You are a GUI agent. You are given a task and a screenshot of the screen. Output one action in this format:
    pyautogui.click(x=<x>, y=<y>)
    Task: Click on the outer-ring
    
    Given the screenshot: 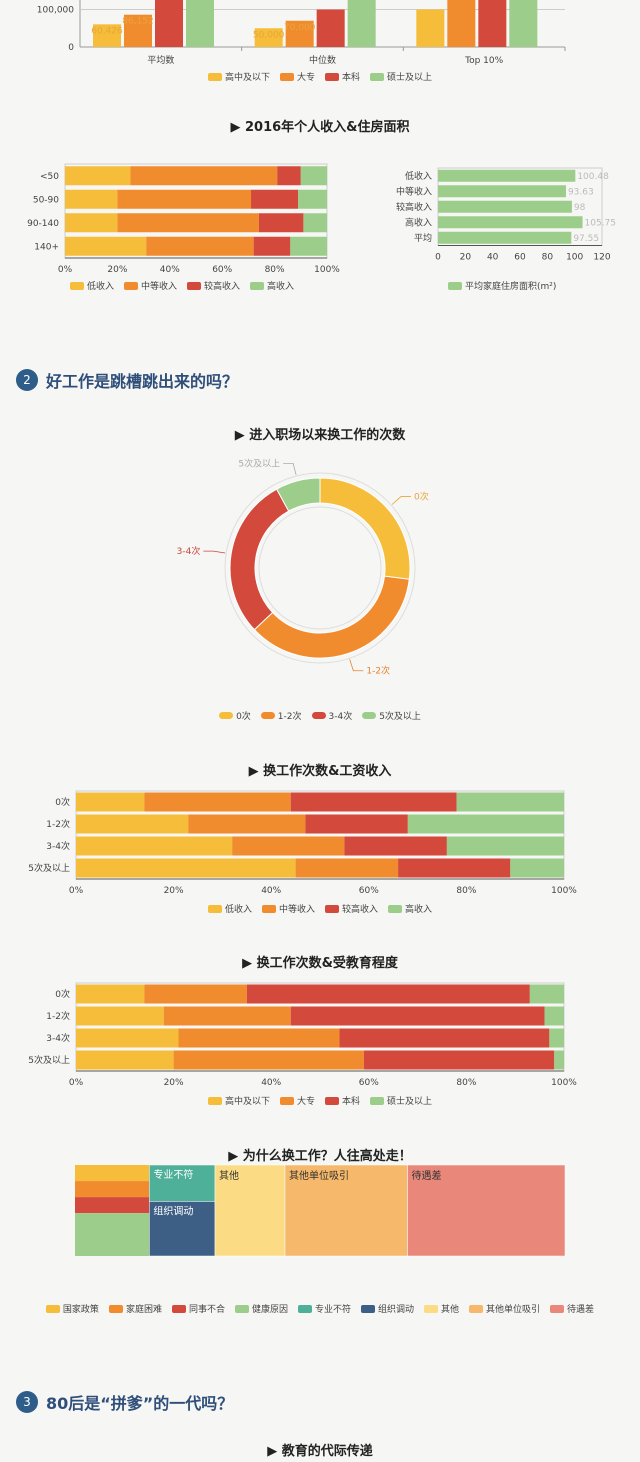 What is the action you would take?
    pyautogui.click(x=320, y=568)
    